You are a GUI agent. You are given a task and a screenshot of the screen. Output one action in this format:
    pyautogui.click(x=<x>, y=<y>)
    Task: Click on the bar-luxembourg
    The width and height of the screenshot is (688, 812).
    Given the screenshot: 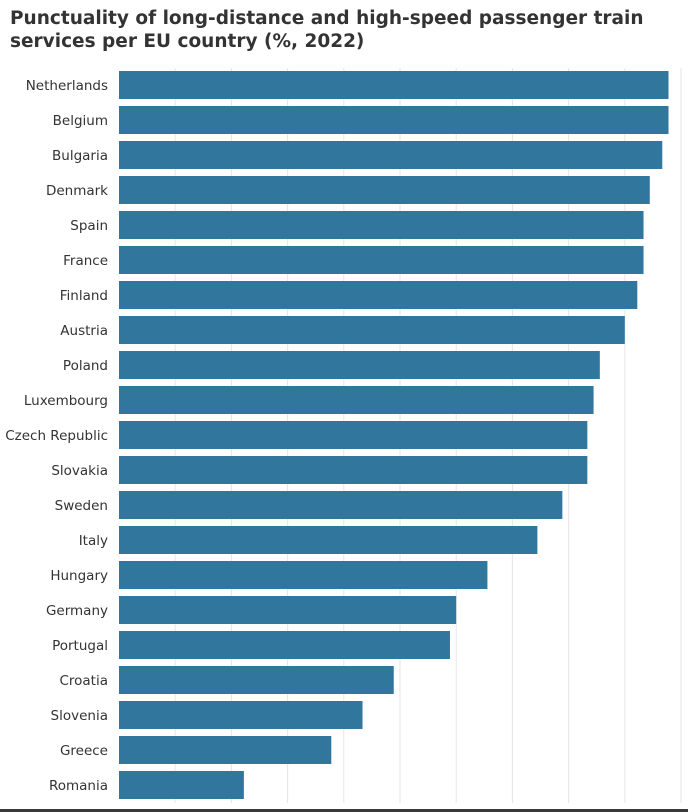 What is the action you would take?
    pyautogui.click(x=356, y=400)
    